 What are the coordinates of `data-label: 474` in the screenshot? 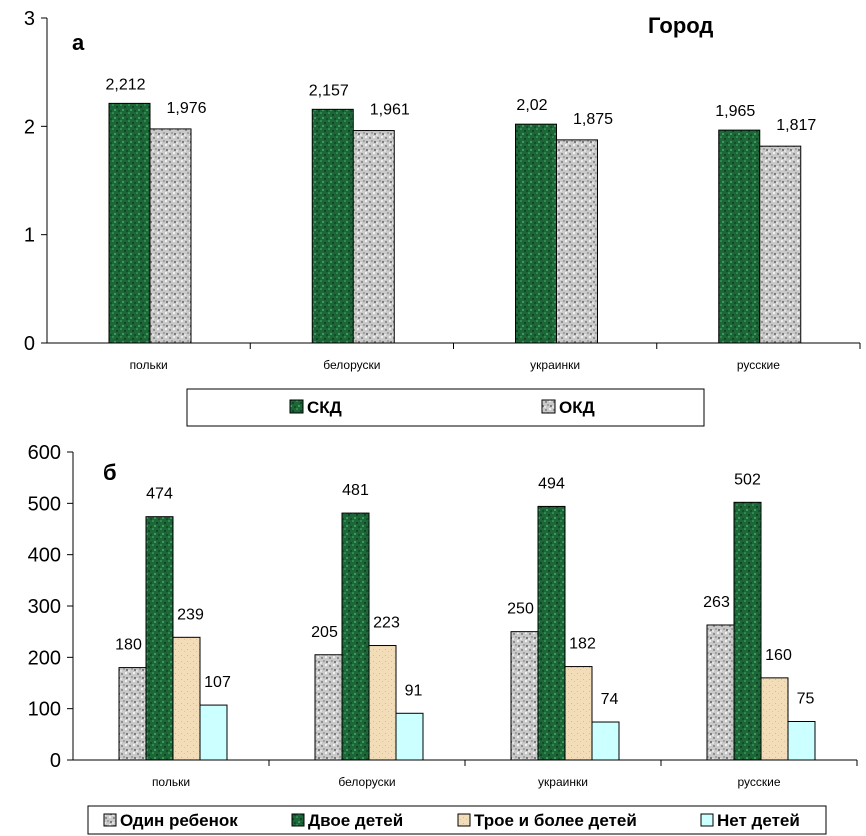 It's located at (159, 494).